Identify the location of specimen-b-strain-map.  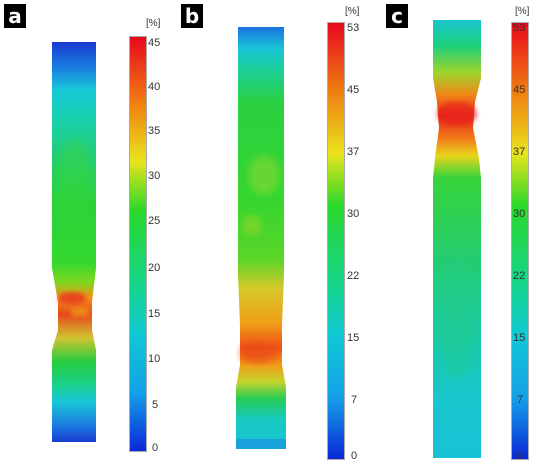
(261, 238).